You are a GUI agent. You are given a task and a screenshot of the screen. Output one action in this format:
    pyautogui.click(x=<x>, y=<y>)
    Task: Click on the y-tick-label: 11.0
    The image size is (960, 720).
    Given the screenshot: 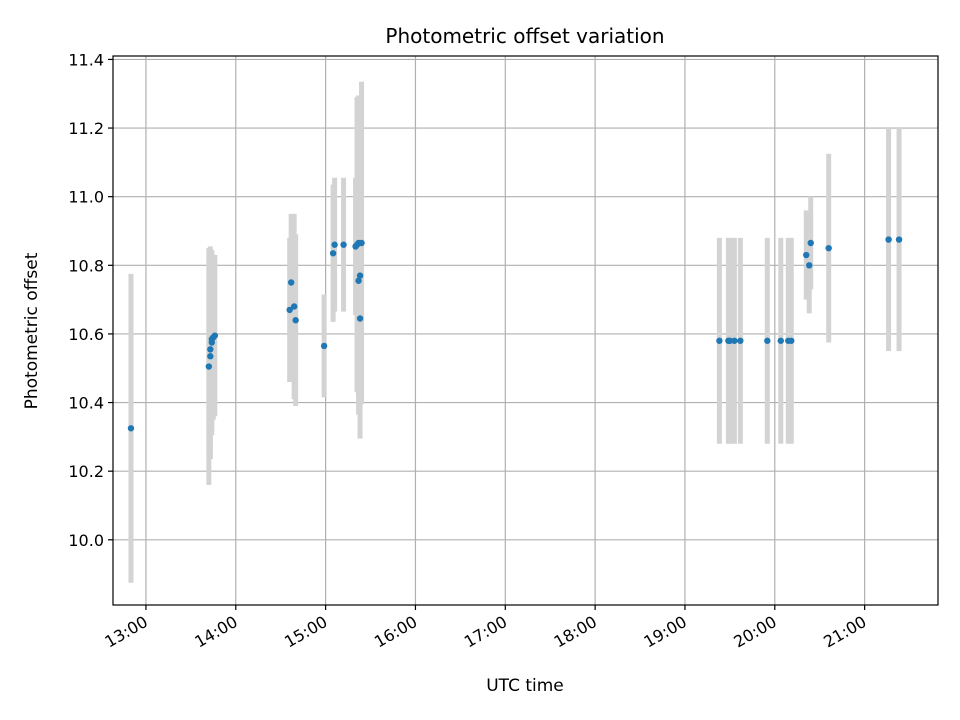 What is the action you would take?
    pyautogui.click(x=86, y=197)
    